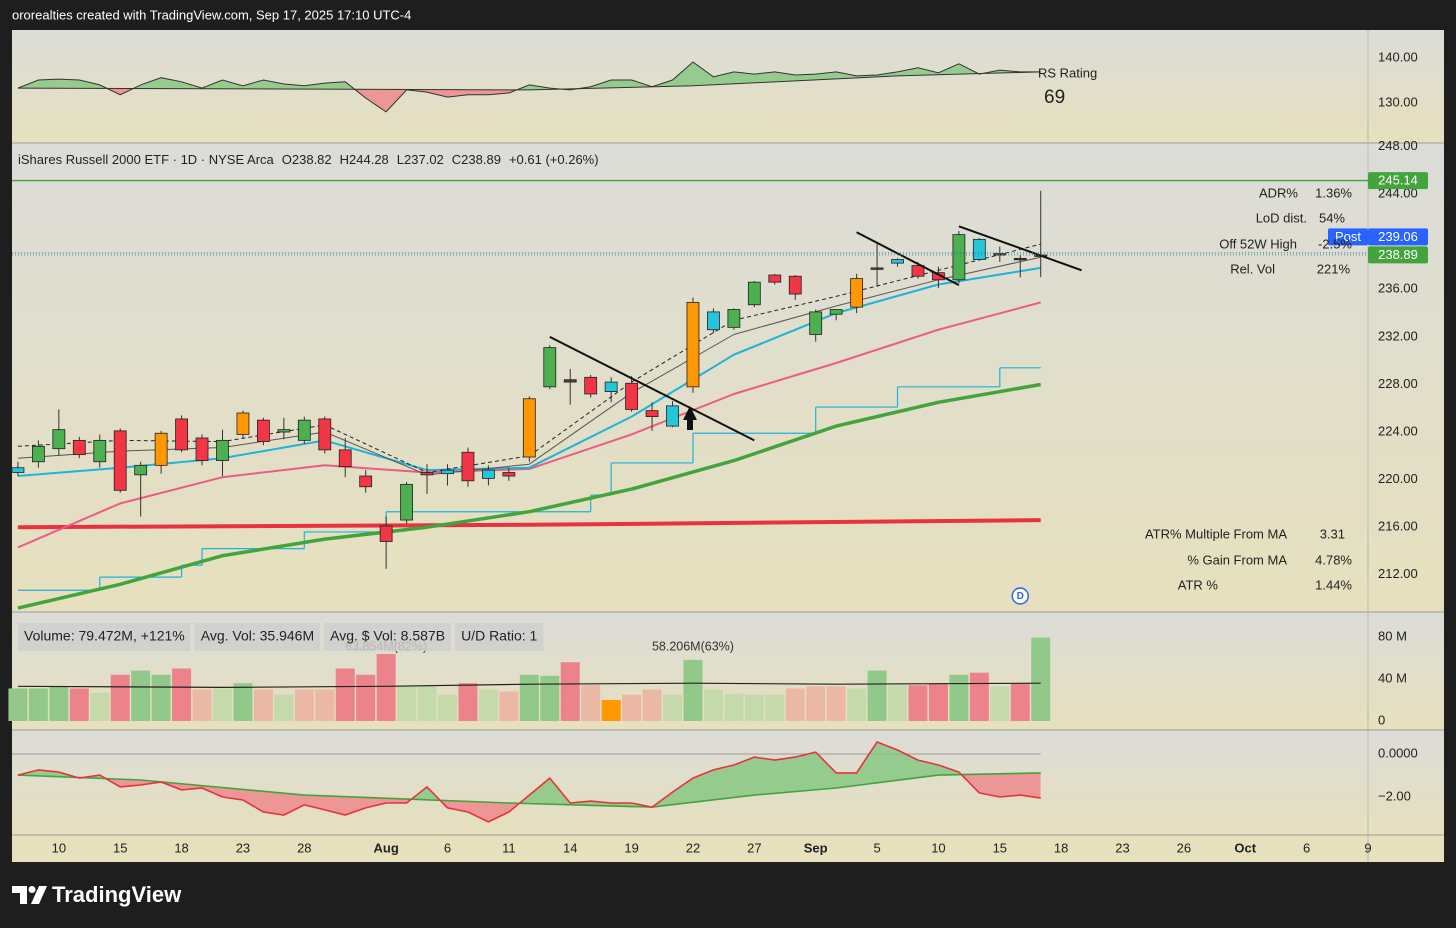 The image size is (1456, 928). Describe the element at coordinates (1245, 847) in the screenshot. I see `x-tick-label: Oct` at that location.